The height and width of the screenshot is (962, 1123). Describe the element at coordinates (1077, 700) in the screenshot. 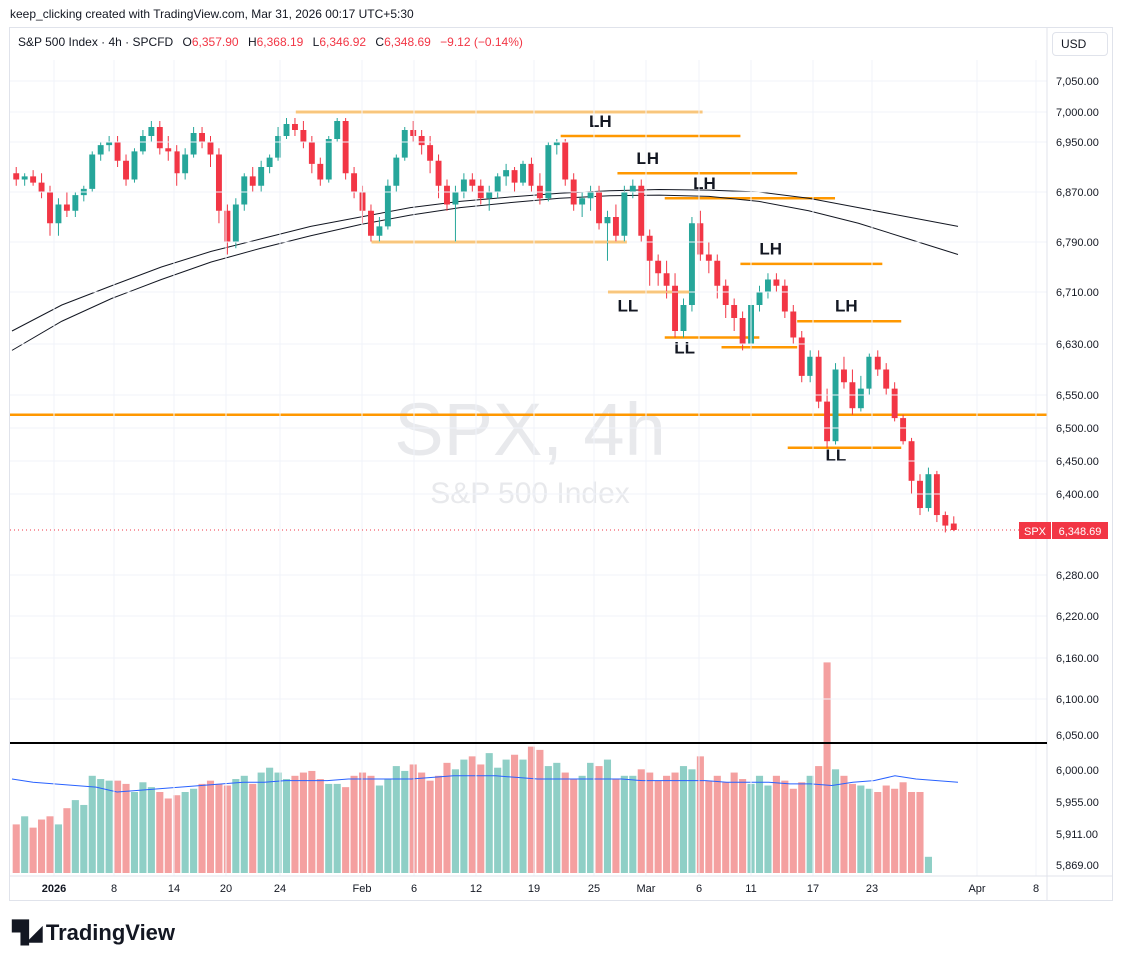

I see `price-tick-label: 6,100.00` at that location.